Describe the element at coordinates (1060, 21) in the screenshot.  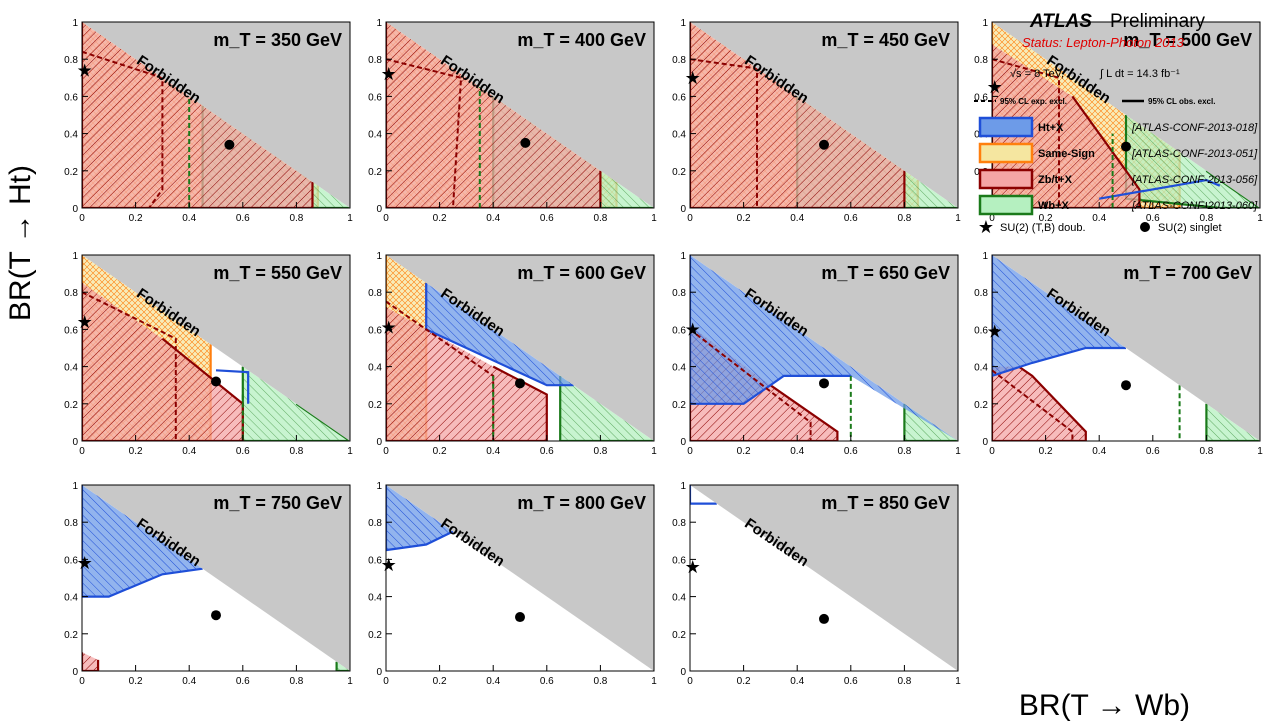
I see `atlas-label: ATLAS` at that location.